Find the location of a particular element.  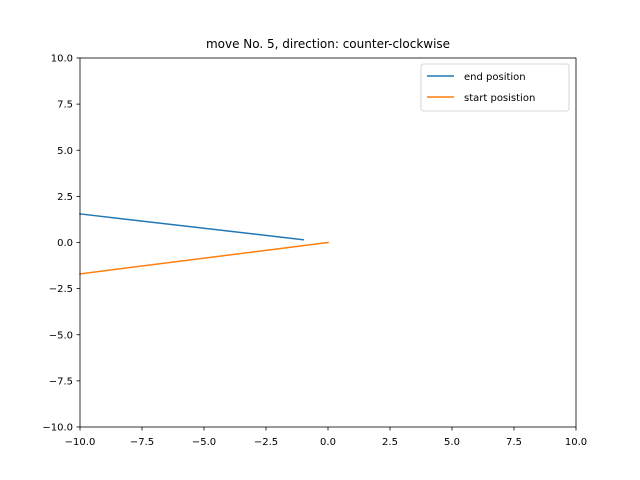

x-tick-label: 10.0 is located at coordinates (576, 442).